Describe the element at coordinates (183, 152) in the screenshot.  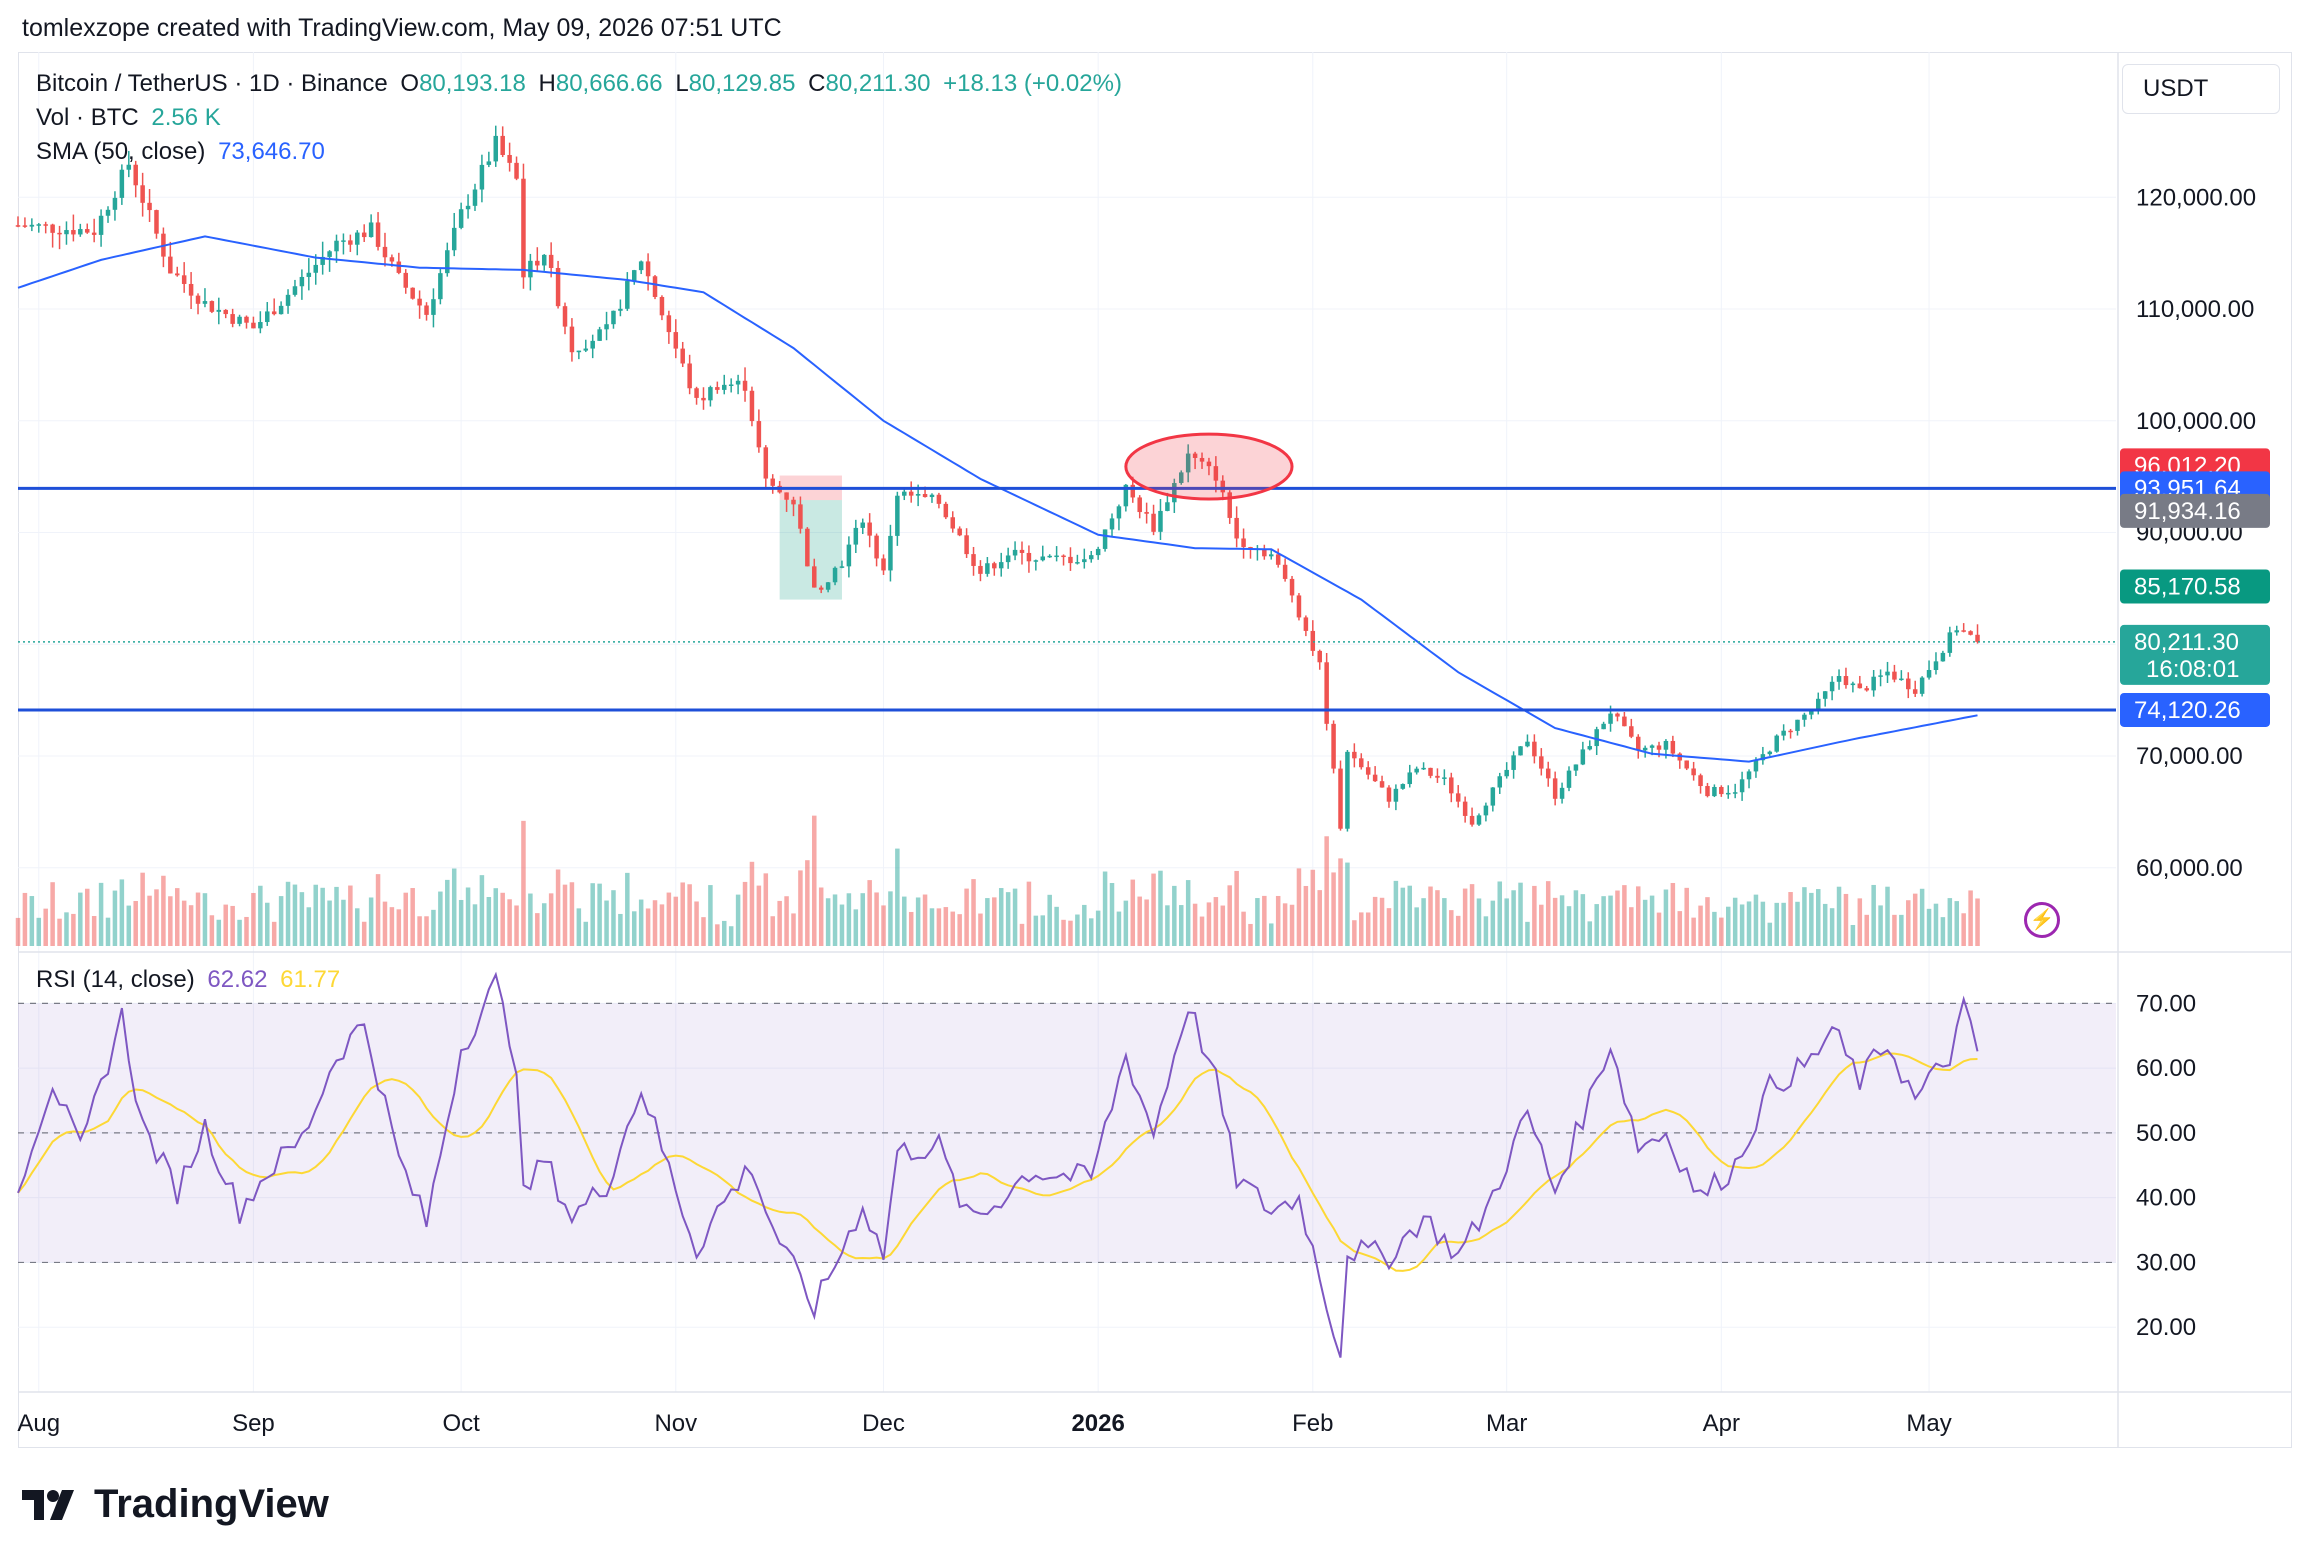
I see `legend-sma: SMA (50, close) 73,646.70` at that location.